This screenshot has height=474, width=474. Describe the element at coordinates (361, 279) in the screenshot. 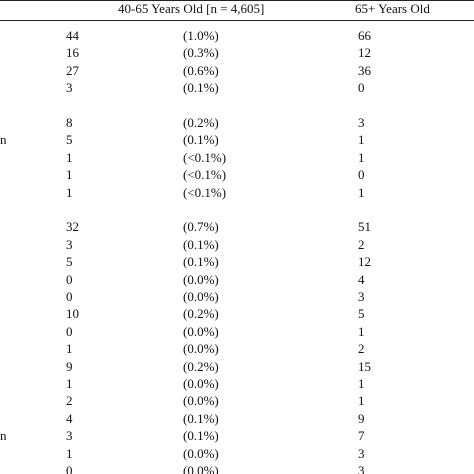

I see `count-65plus: 4` at that location.